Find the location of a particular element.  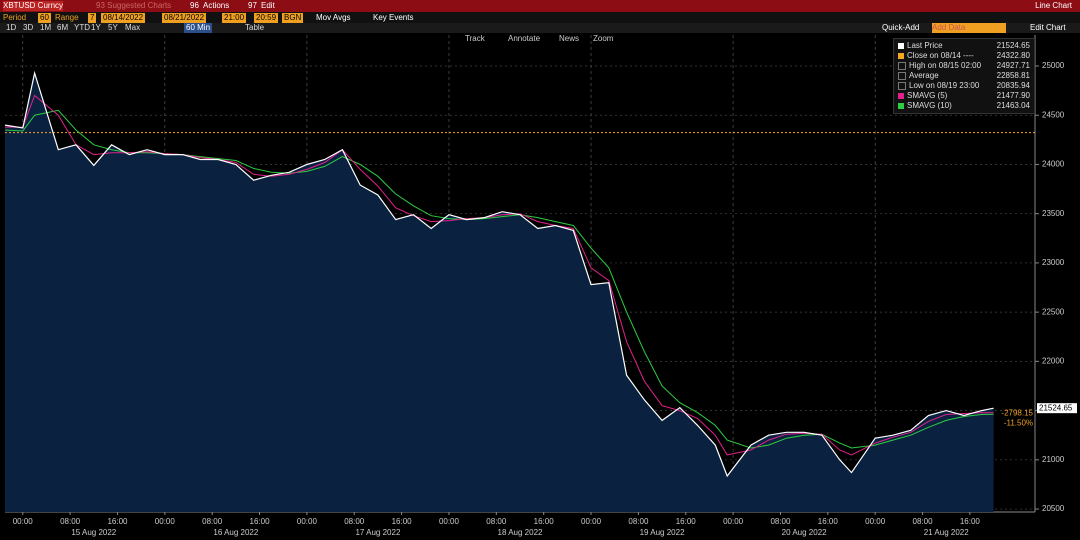

period-button: 3D is located at coordinates (28, 27).